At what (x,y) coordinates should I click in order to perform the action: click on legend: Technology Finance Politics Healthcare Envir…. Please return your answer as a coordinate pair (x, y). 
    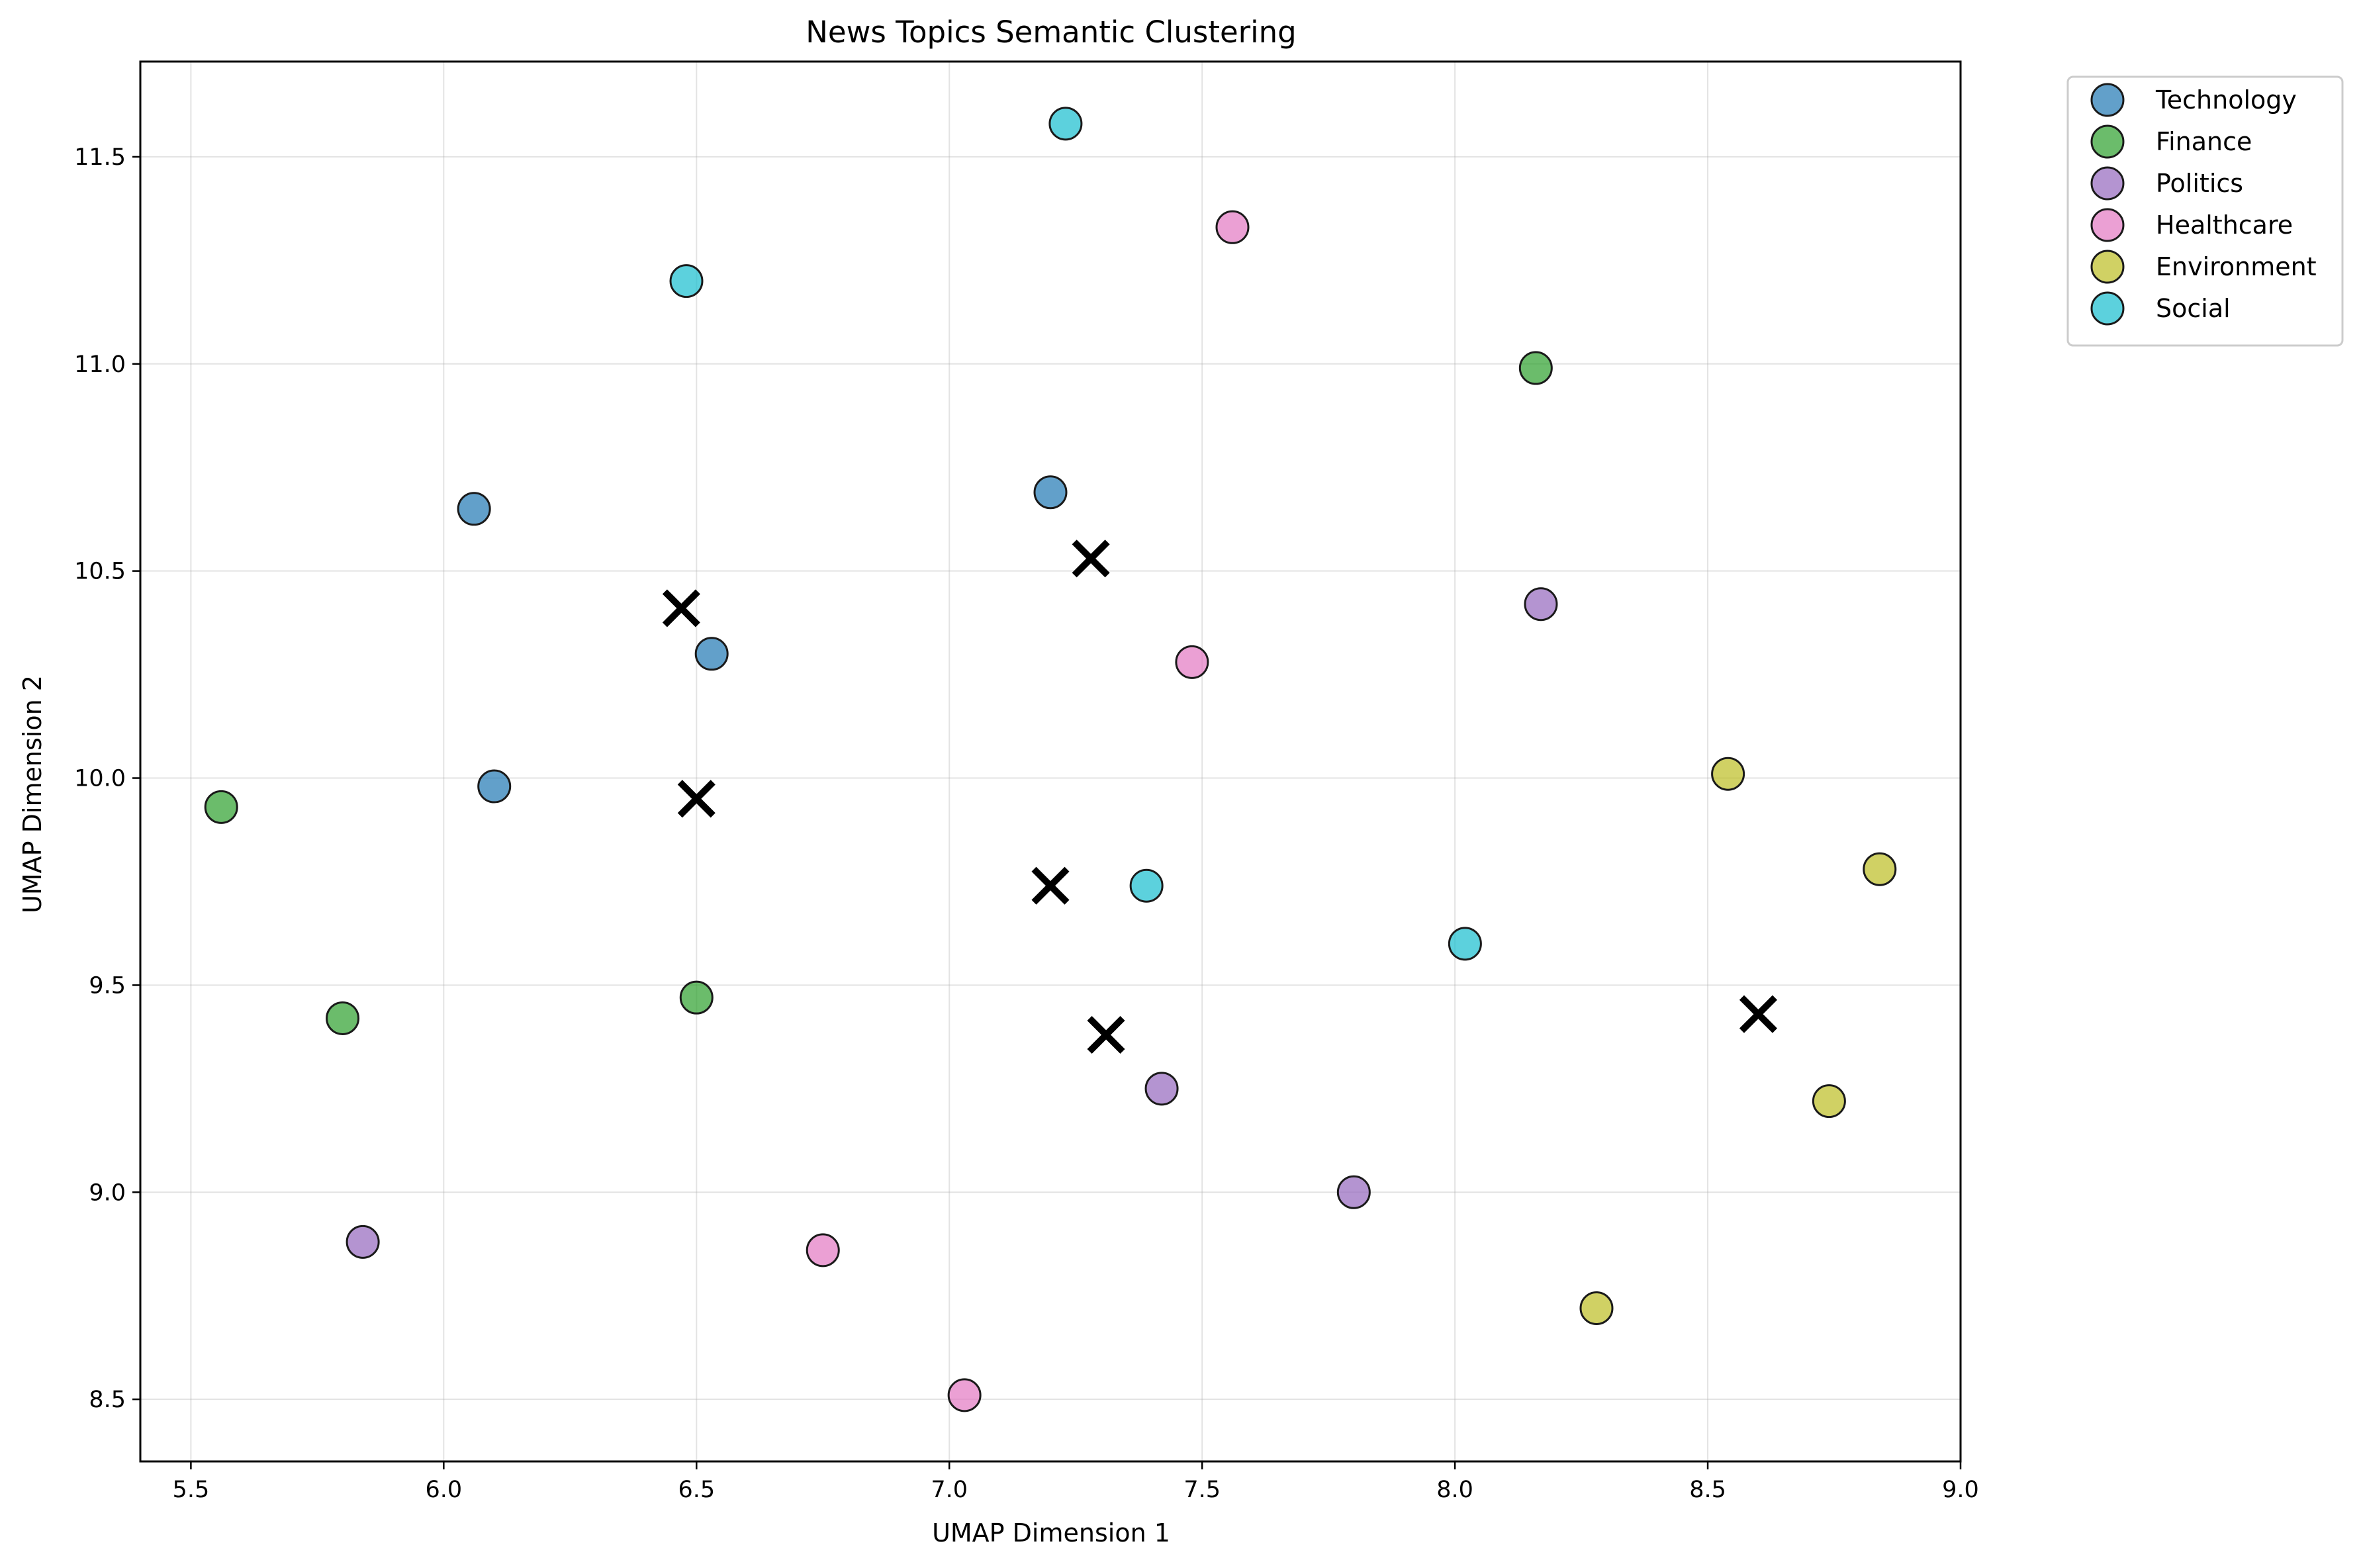
    Looking at the image, I should click on (2205, 211).